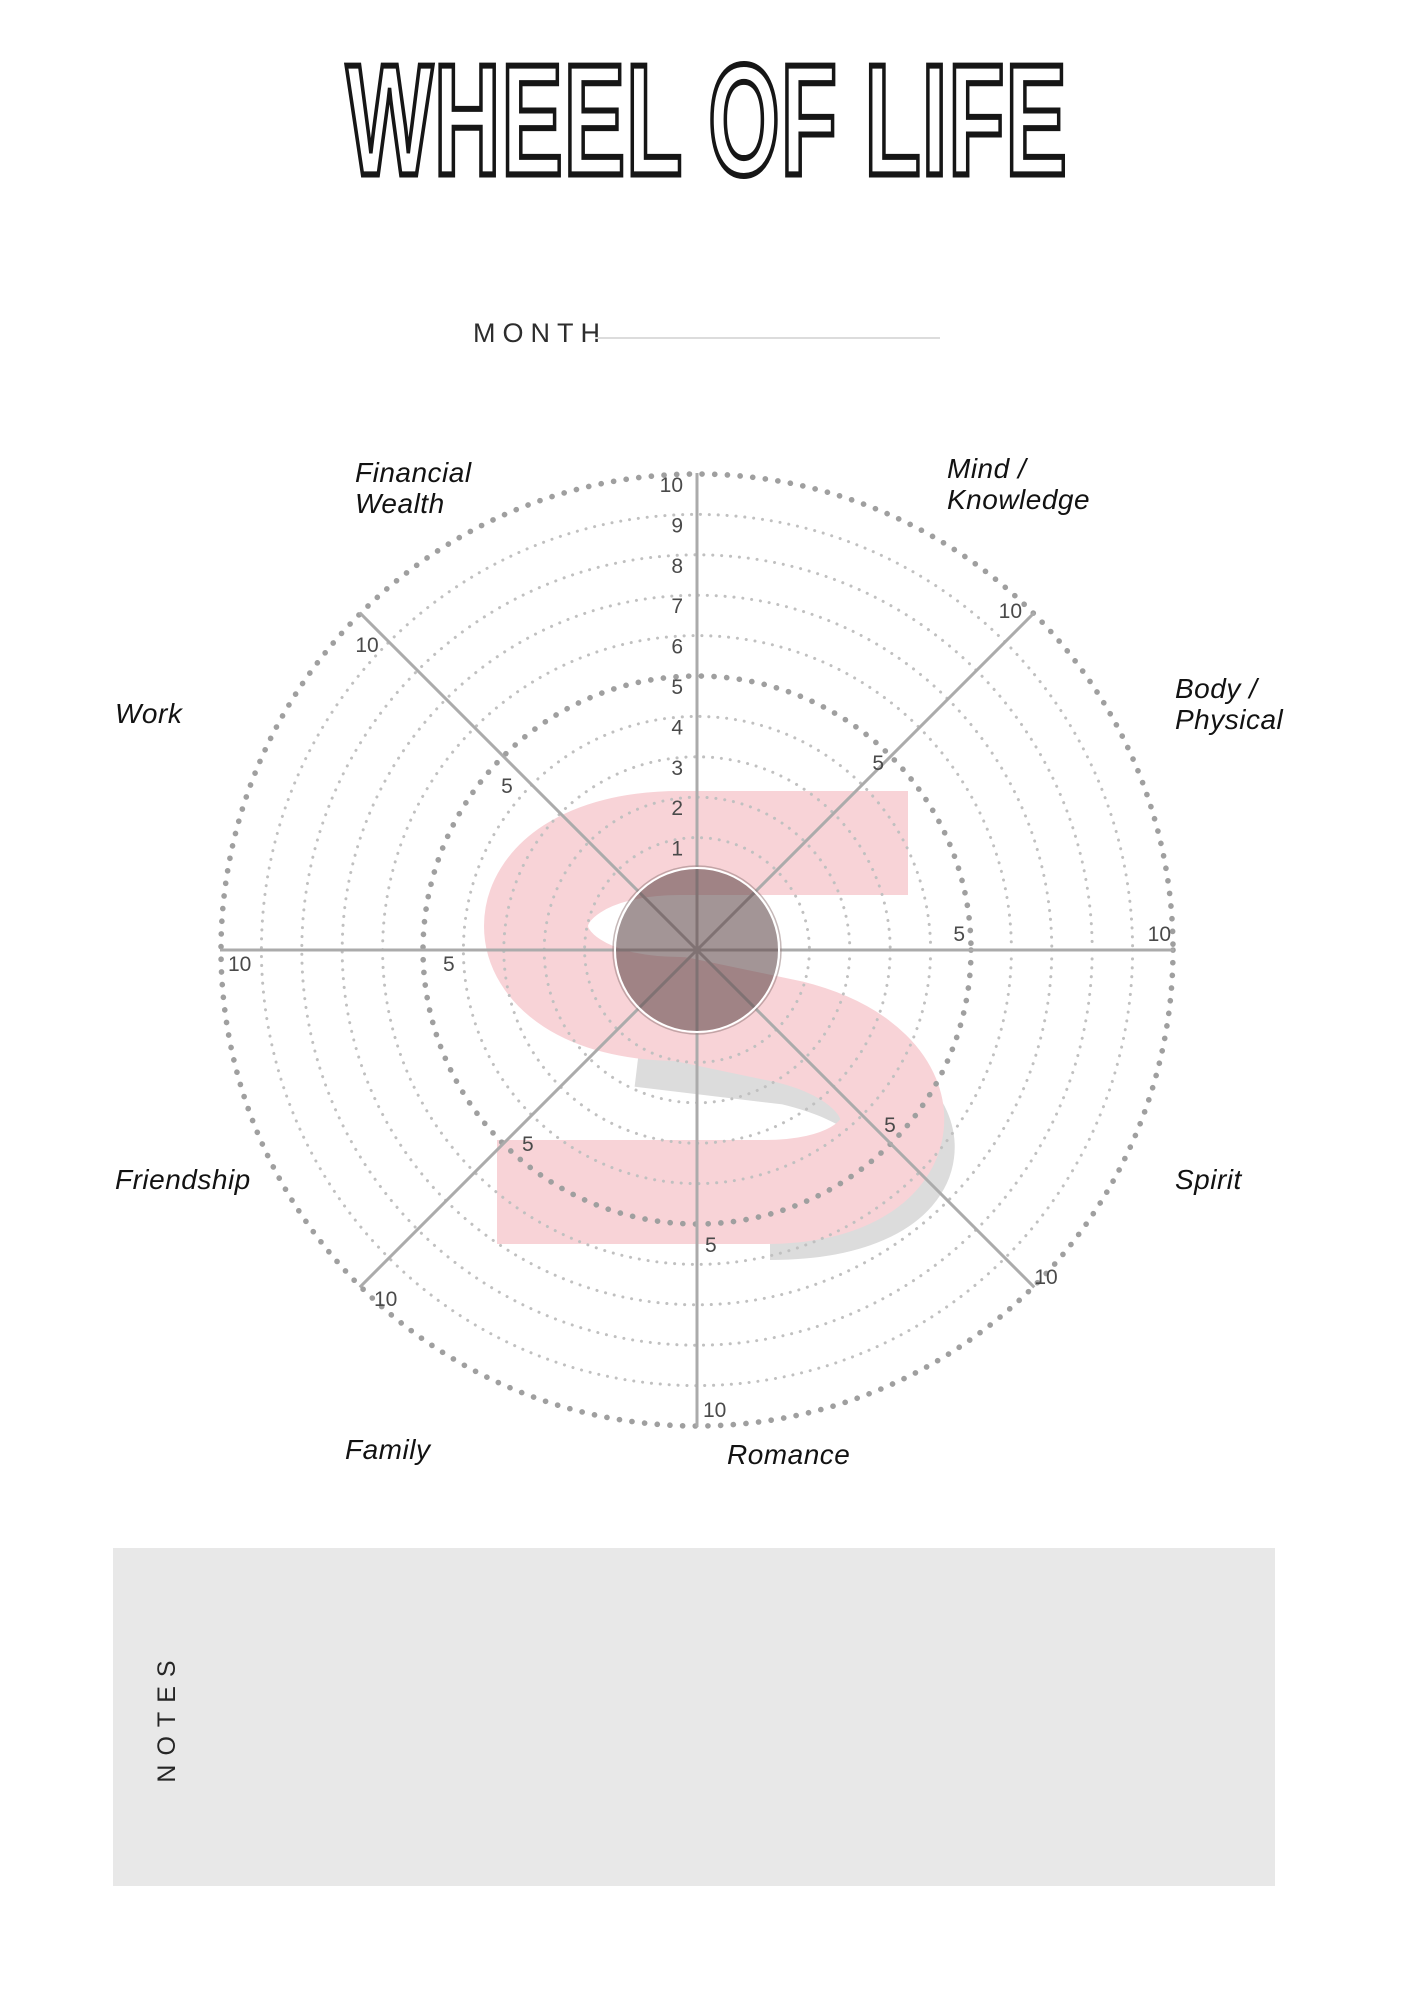  Describe the element at coordinates (1209, 1179) in the screenshot. I see `category-spirit: Spirit` at that location.